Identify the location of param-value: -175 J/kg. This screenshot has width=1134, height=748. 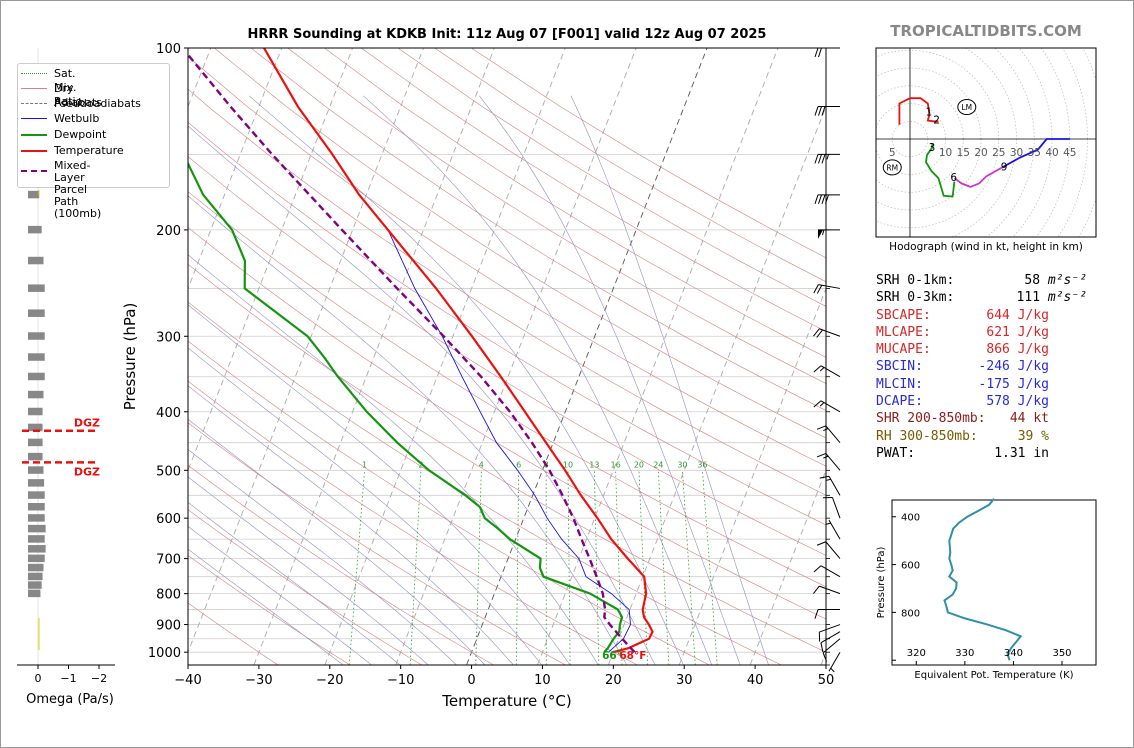
(1014, 384).